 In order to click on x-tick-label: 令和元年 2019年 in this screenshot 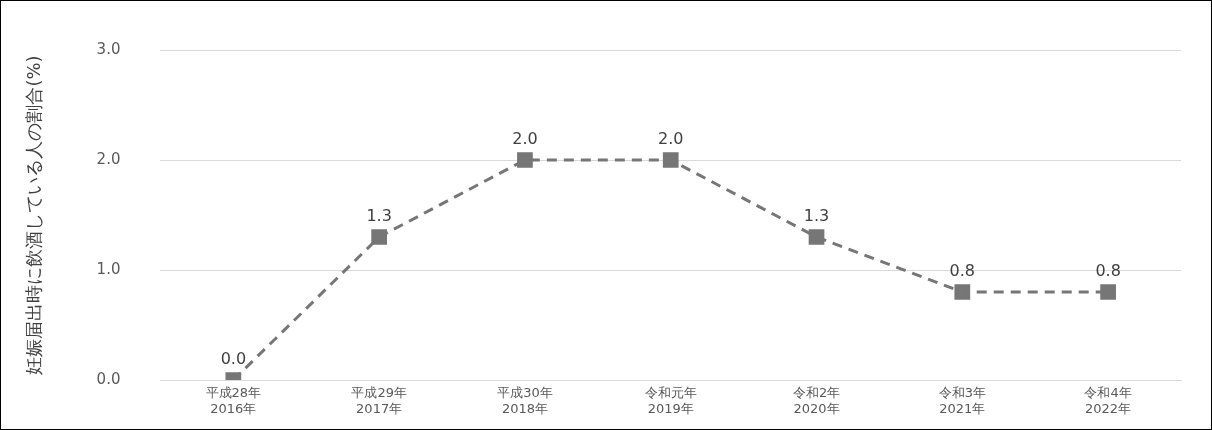, I will do `click(670, 400)`.